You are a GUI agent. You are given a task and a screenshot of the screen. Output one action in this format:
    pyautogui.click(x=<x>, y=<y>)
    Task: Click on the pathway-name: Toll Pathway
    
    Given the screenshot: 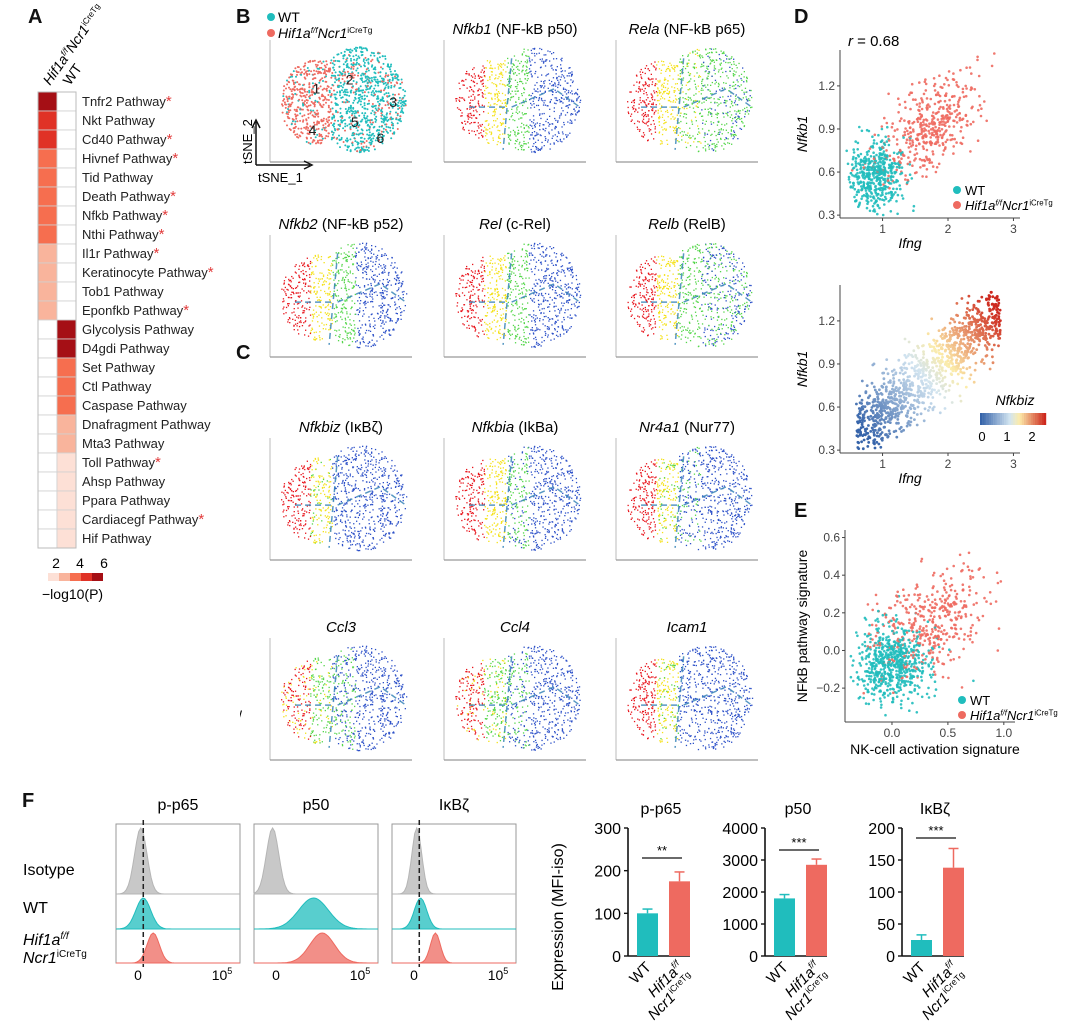 What is the action you would take?
    pyautogui.click(x=118, y=462)
    